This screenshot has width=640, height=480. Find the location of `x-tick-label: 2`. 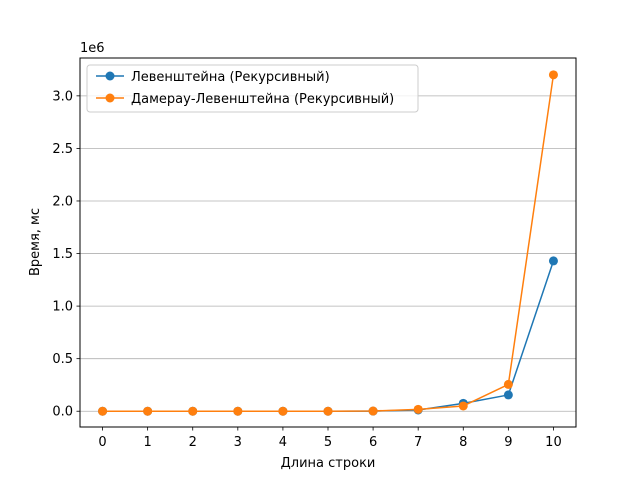

x-tick-label: 2 is located at coordinates (193, 442).